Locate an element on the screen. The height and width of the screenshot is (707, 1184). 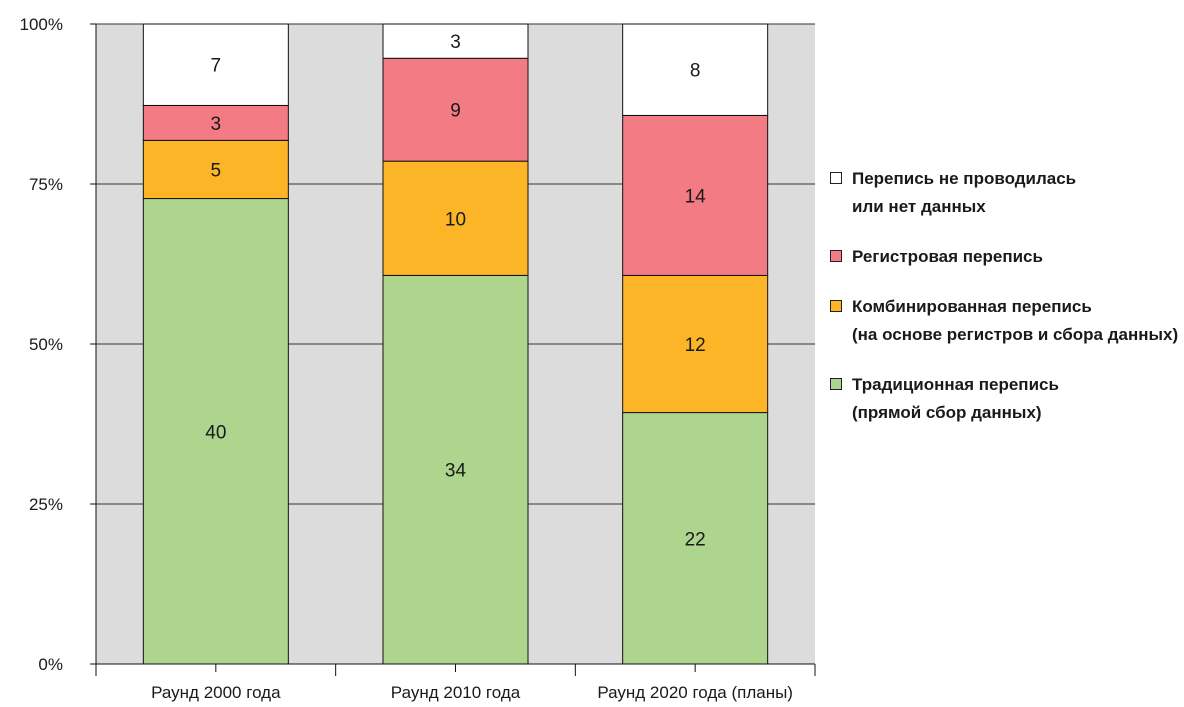
legend-item-register: Регистровая перепись is located at coordinates (1005, 257).